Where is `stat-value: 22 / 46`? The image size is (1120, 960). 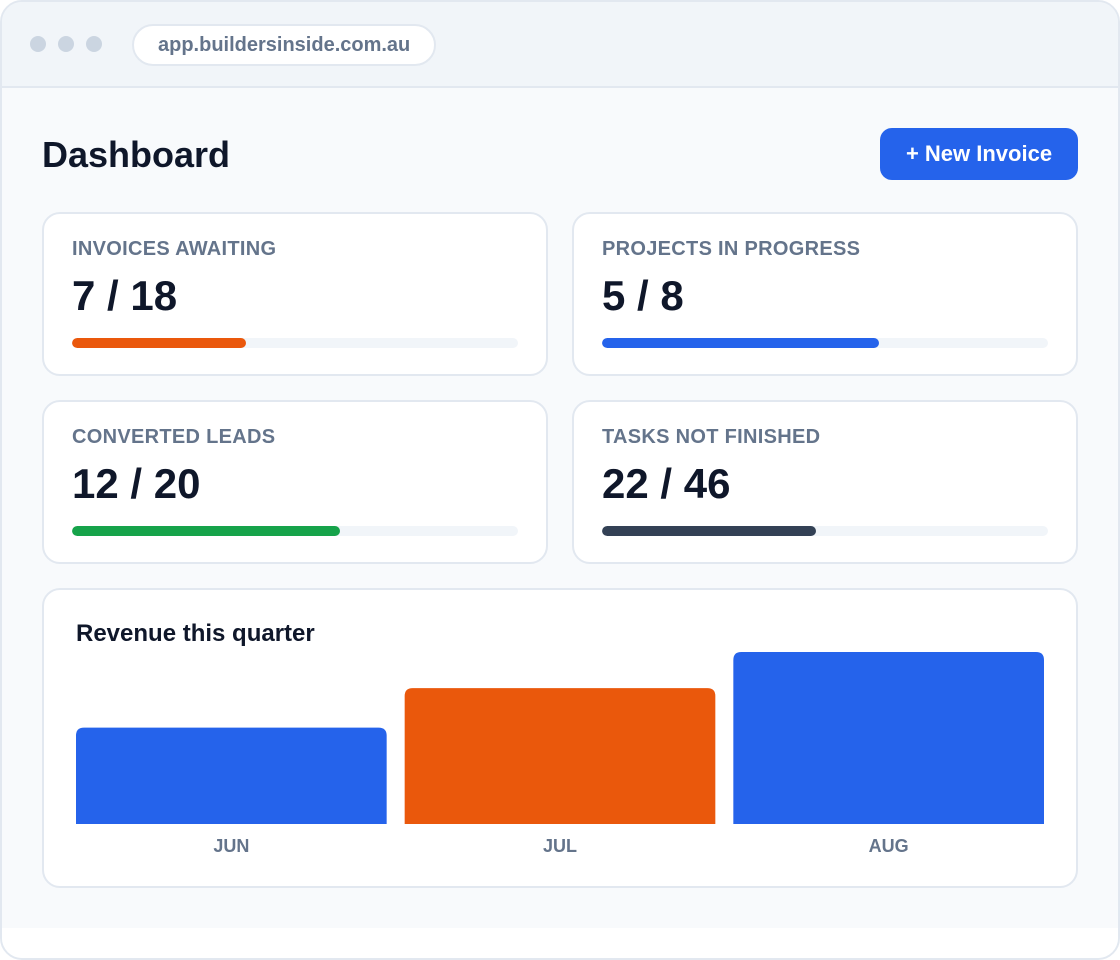 stat-value: 22 / 46 is located at coordinates (666, 483).